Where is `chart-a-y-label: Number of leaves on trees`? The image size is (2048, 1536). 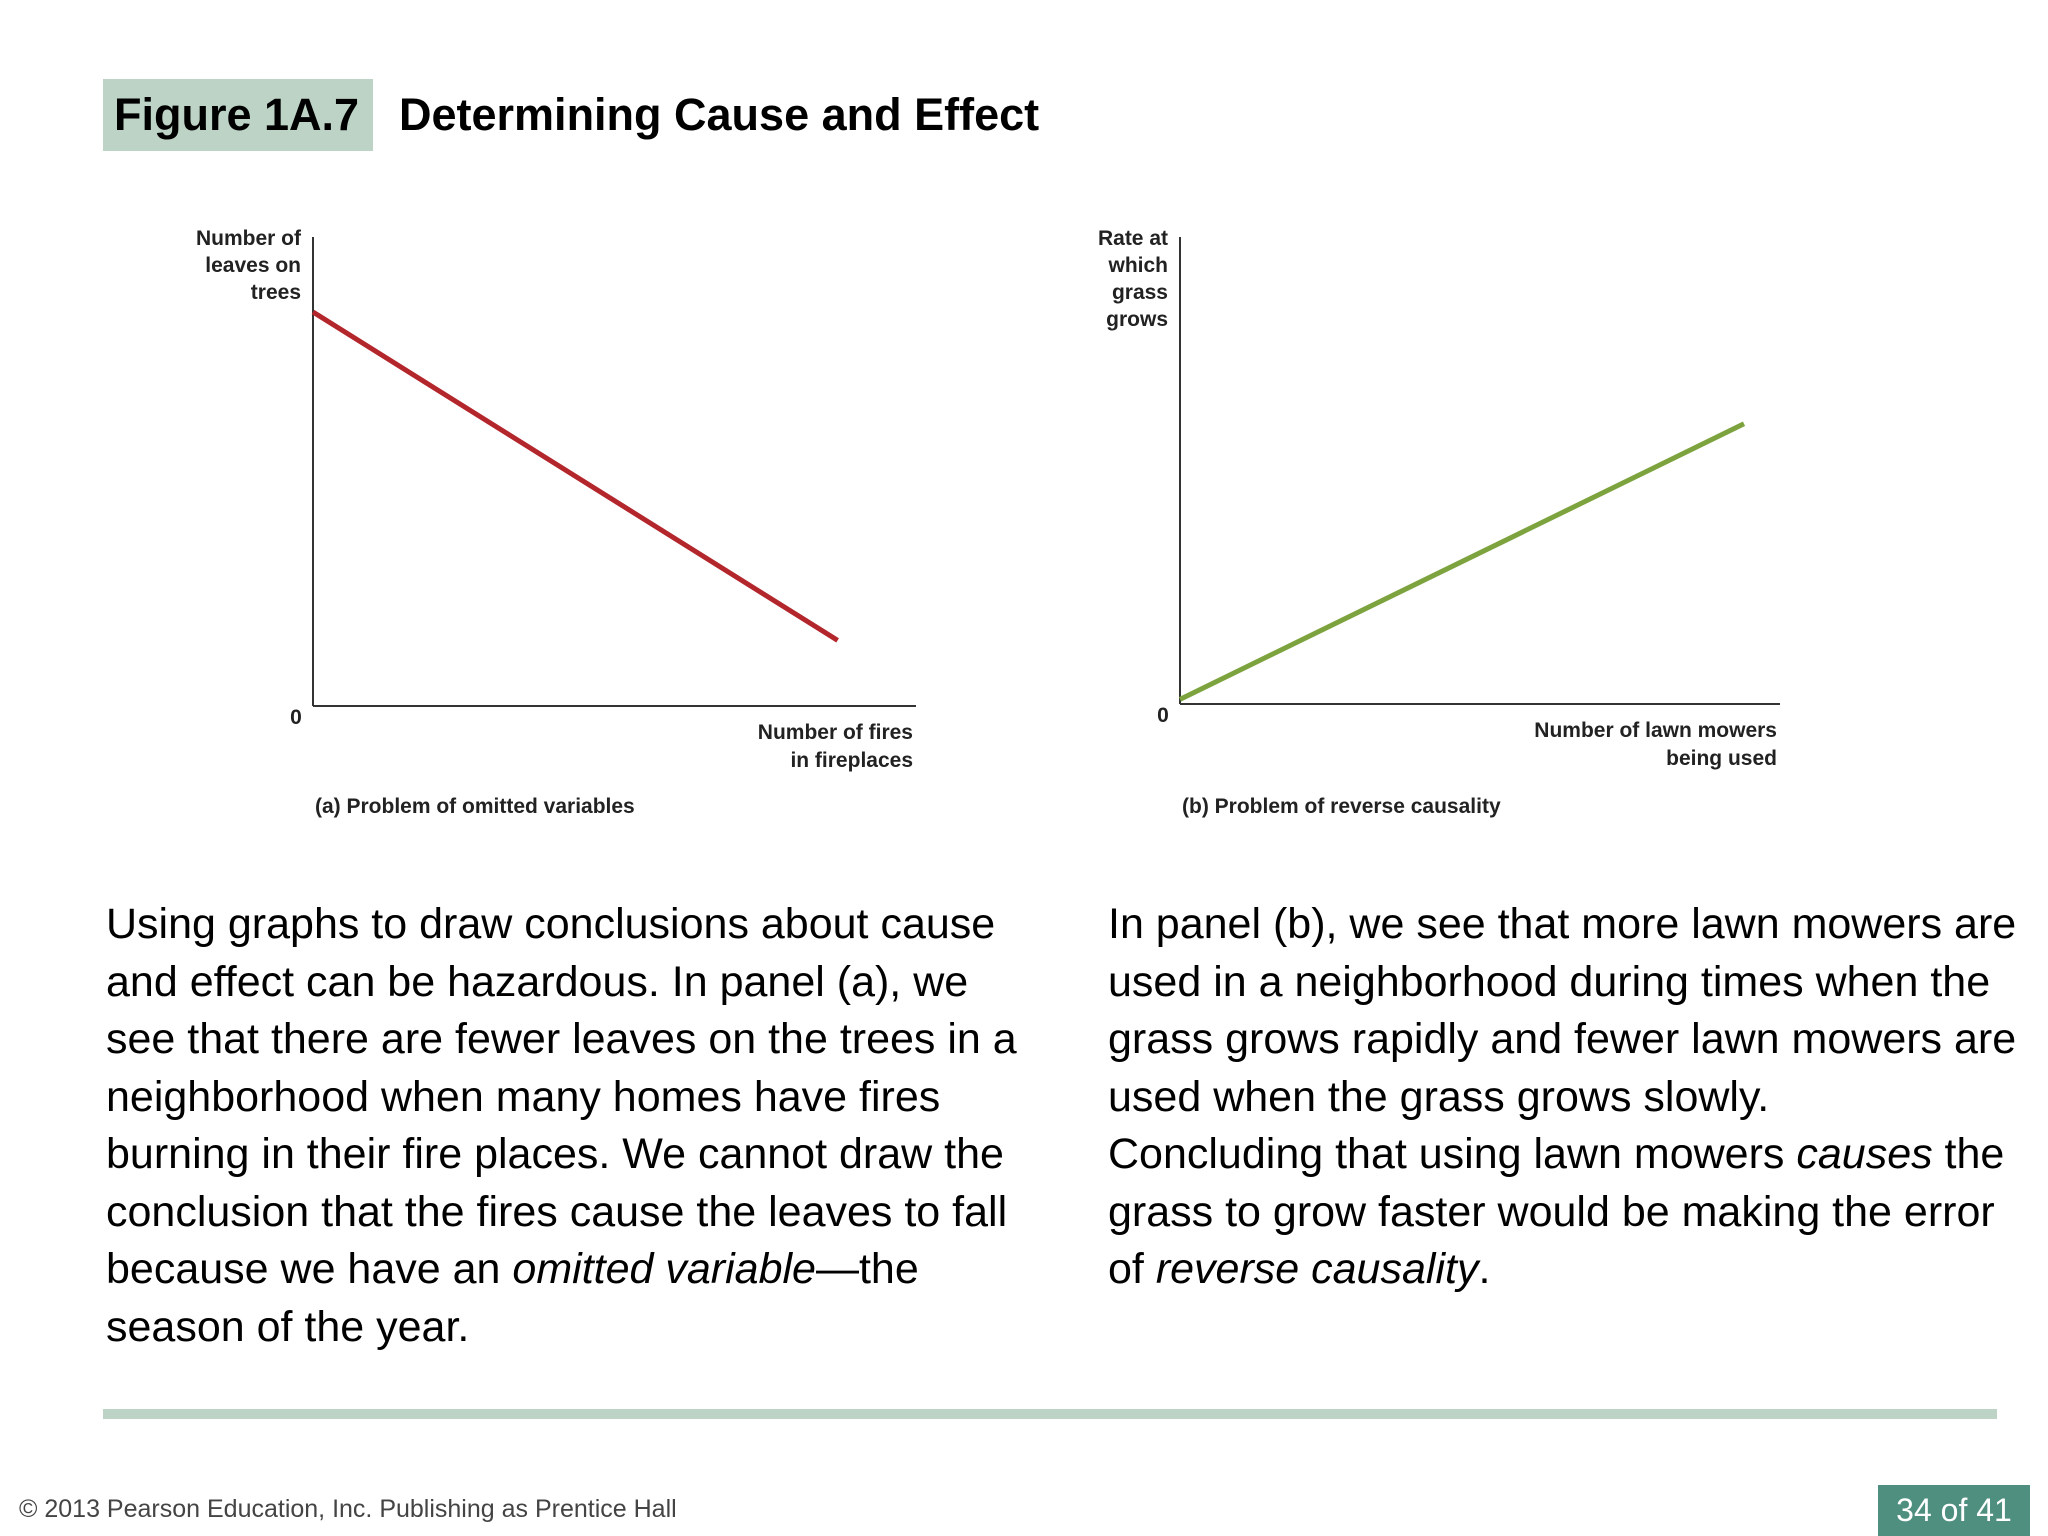 chart-a-y-label: Number of leaves on trees is located at coordinates (249, 265).